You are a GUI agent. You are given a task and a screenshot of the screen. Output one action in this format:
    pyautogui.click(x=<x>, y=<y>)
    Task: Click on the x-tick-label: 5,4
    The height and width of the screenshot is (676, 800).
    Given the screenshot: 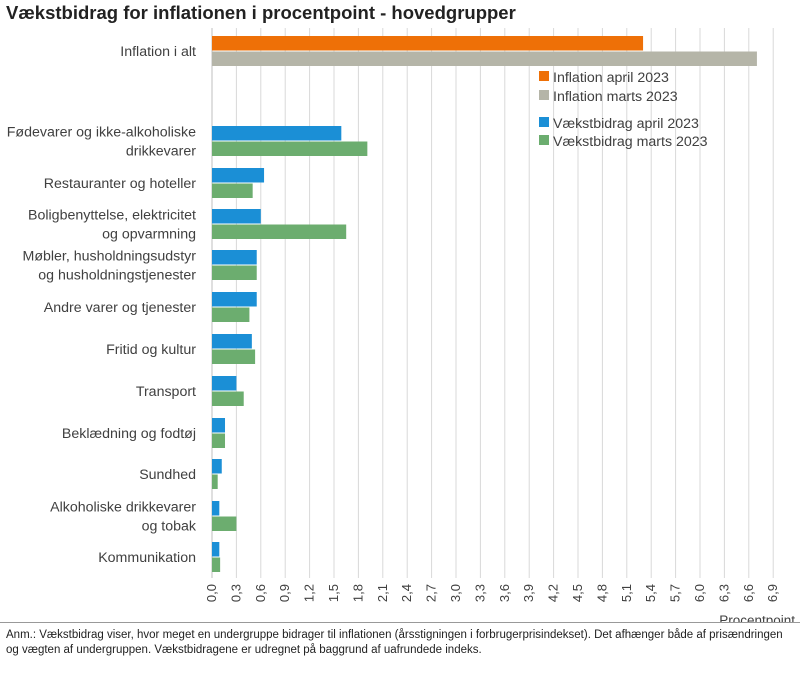 What is the action you would take?
    pyautogui.click(x=650, y=593)
    